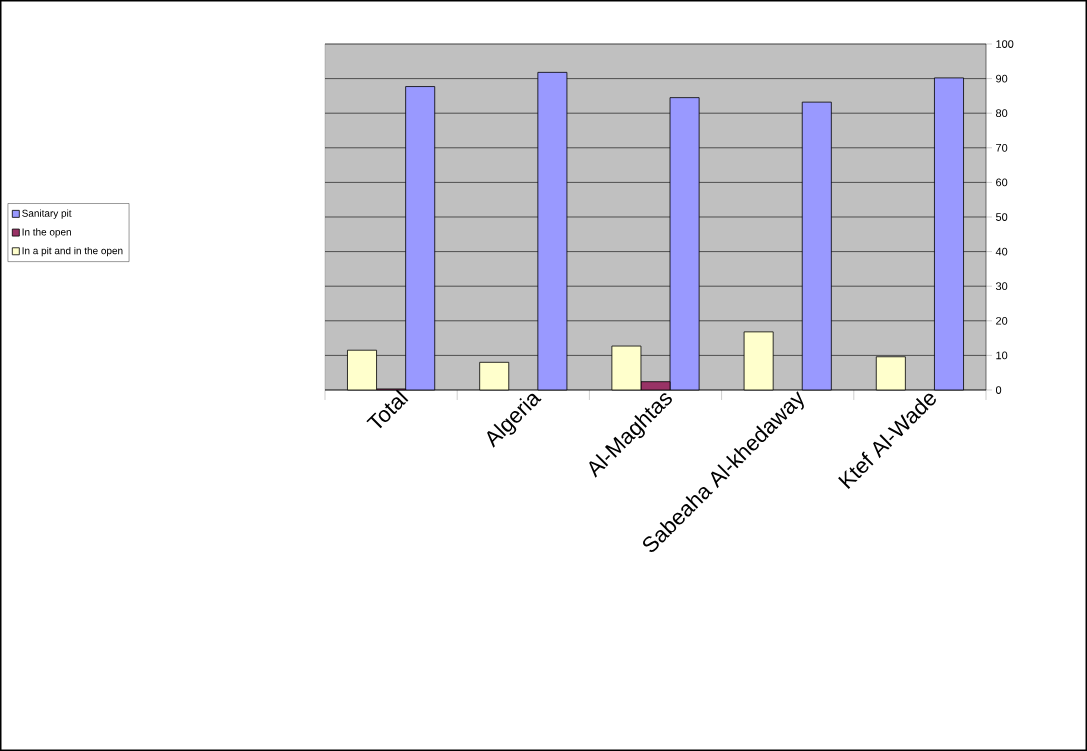 This screenshot has width=1087, height=751. I want to click on y-tick-label: 50, so click(1001, 217).